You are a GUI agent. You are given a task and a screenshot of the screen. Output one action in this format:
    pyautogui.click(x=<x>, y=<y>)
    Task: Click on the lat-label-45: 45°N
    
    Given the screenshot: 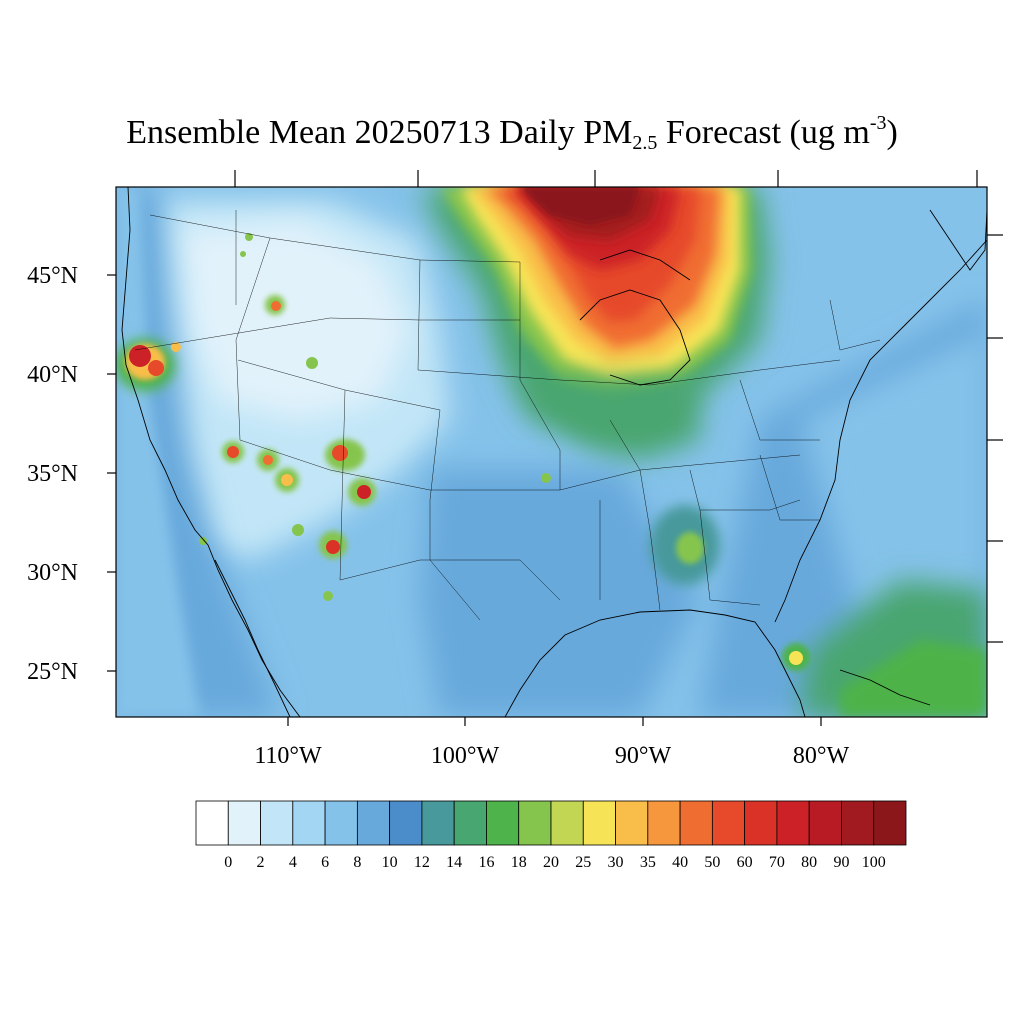 What is the action you would take?
    pyautogui.click(x=52, y=276)
    